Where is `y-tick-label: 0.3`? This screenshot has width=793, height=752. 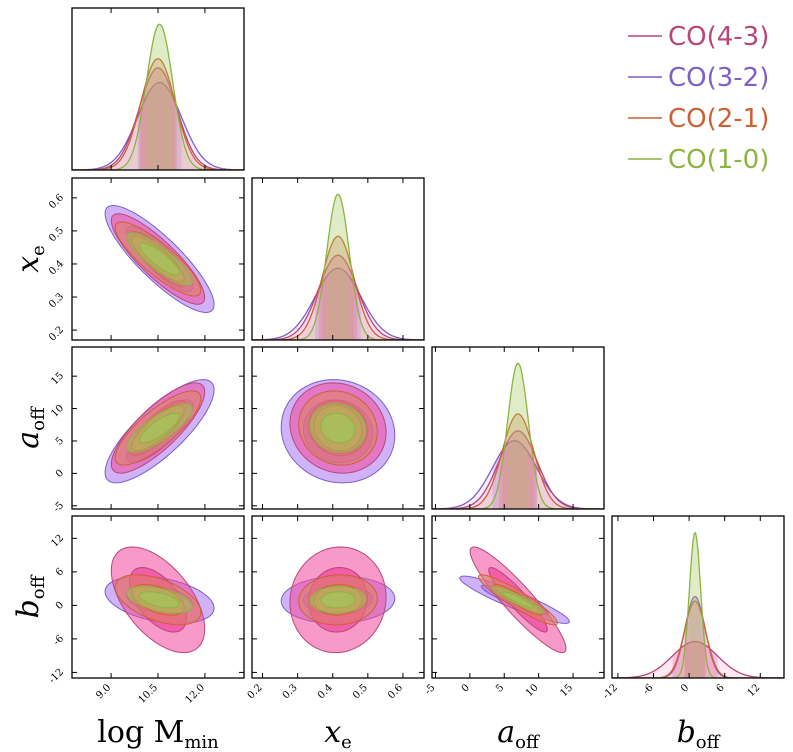
y-tick-label: 0.3 is located at coordinates (56, 300).